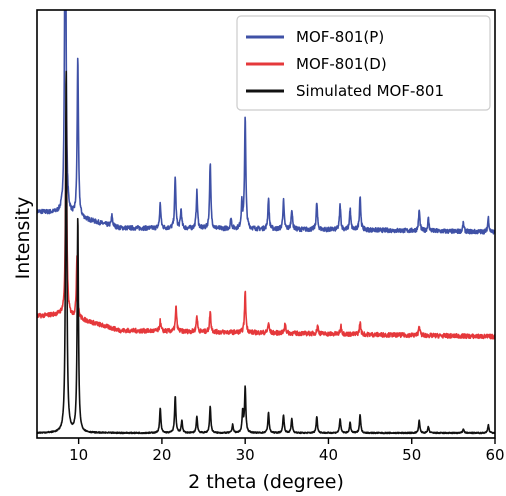  Describe the element at coordinates (161, 455) in the screenshot. I see `x-tick-label: 20` at that location.